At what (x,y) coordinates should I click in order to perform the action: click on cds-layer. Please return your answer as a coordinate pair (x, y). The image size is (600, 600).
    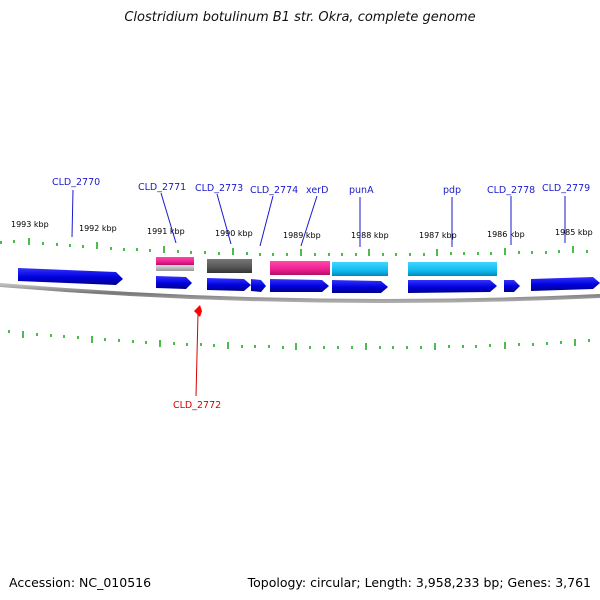
    Looking at the image, I should click on (309, 280).